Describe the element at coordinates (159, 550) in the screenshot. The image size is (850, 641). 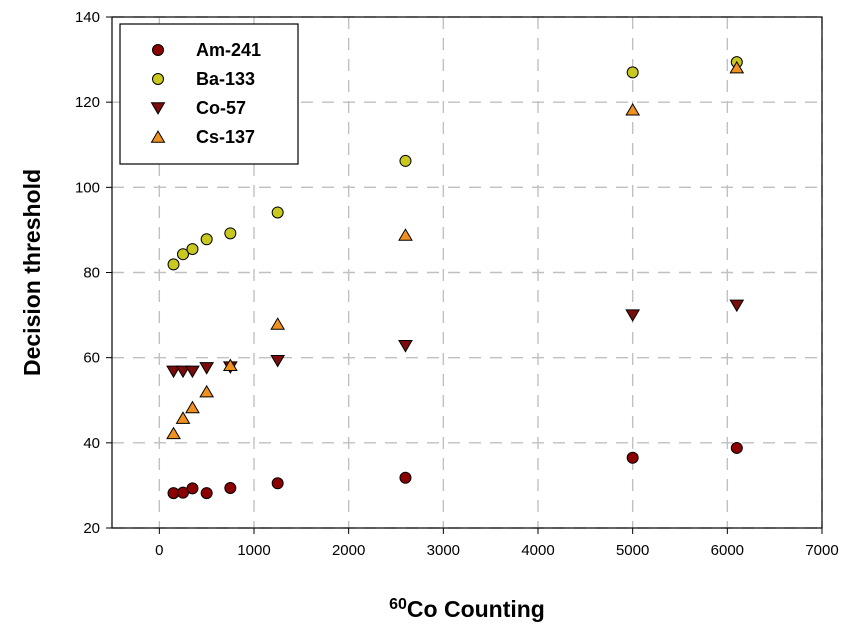
I see `x-tick-label: 0` at that location.